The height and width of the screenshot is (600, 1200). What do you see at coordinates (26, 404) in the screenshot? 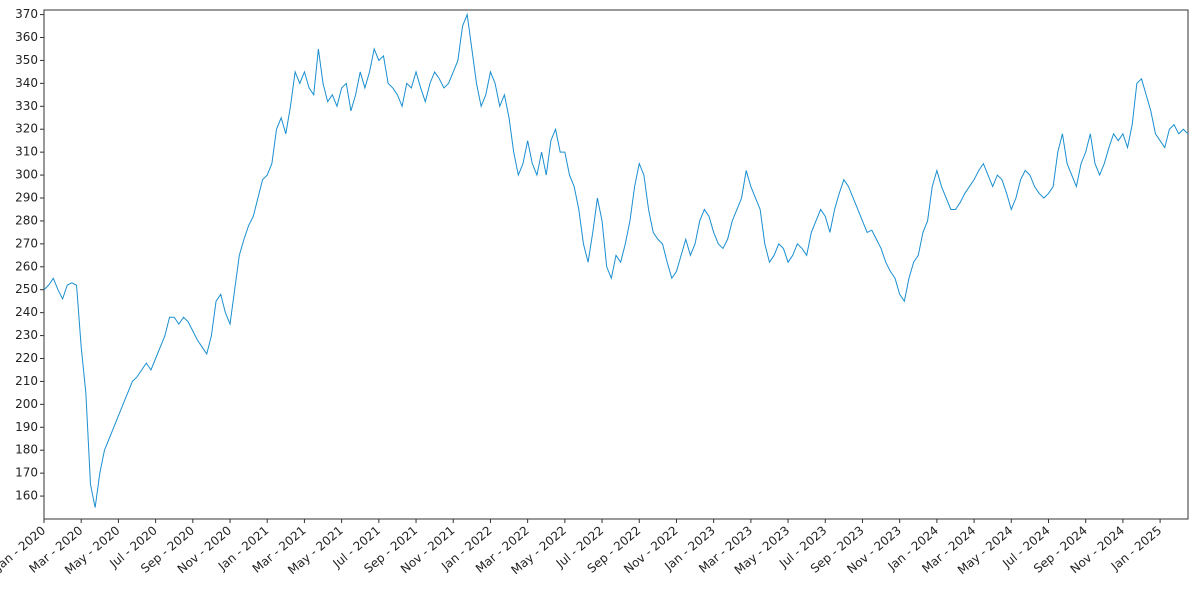
I see `y-tick-label: 200` at bounding box center [26, 404].